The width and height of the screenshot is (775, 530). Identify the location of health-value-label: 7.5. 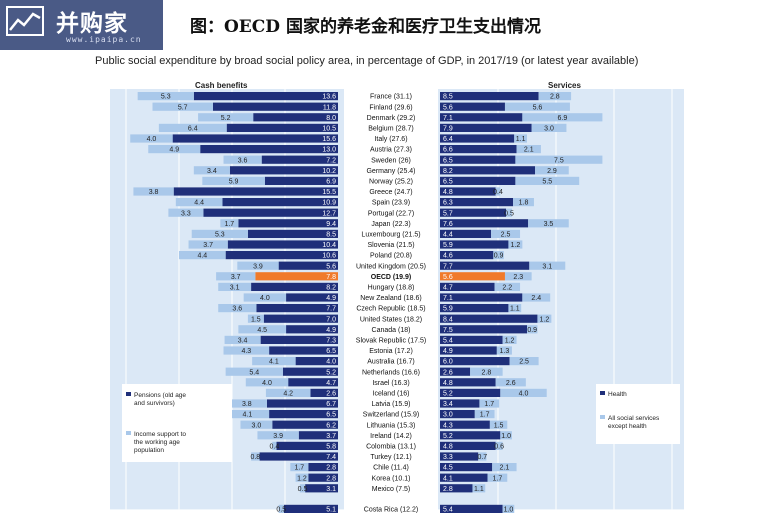
(448, 330).